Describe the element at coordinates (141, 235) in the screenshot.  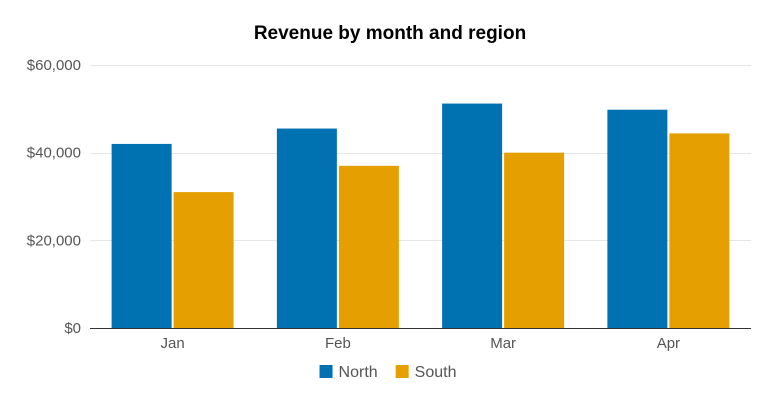
I see `bar-north-jan` at that location.